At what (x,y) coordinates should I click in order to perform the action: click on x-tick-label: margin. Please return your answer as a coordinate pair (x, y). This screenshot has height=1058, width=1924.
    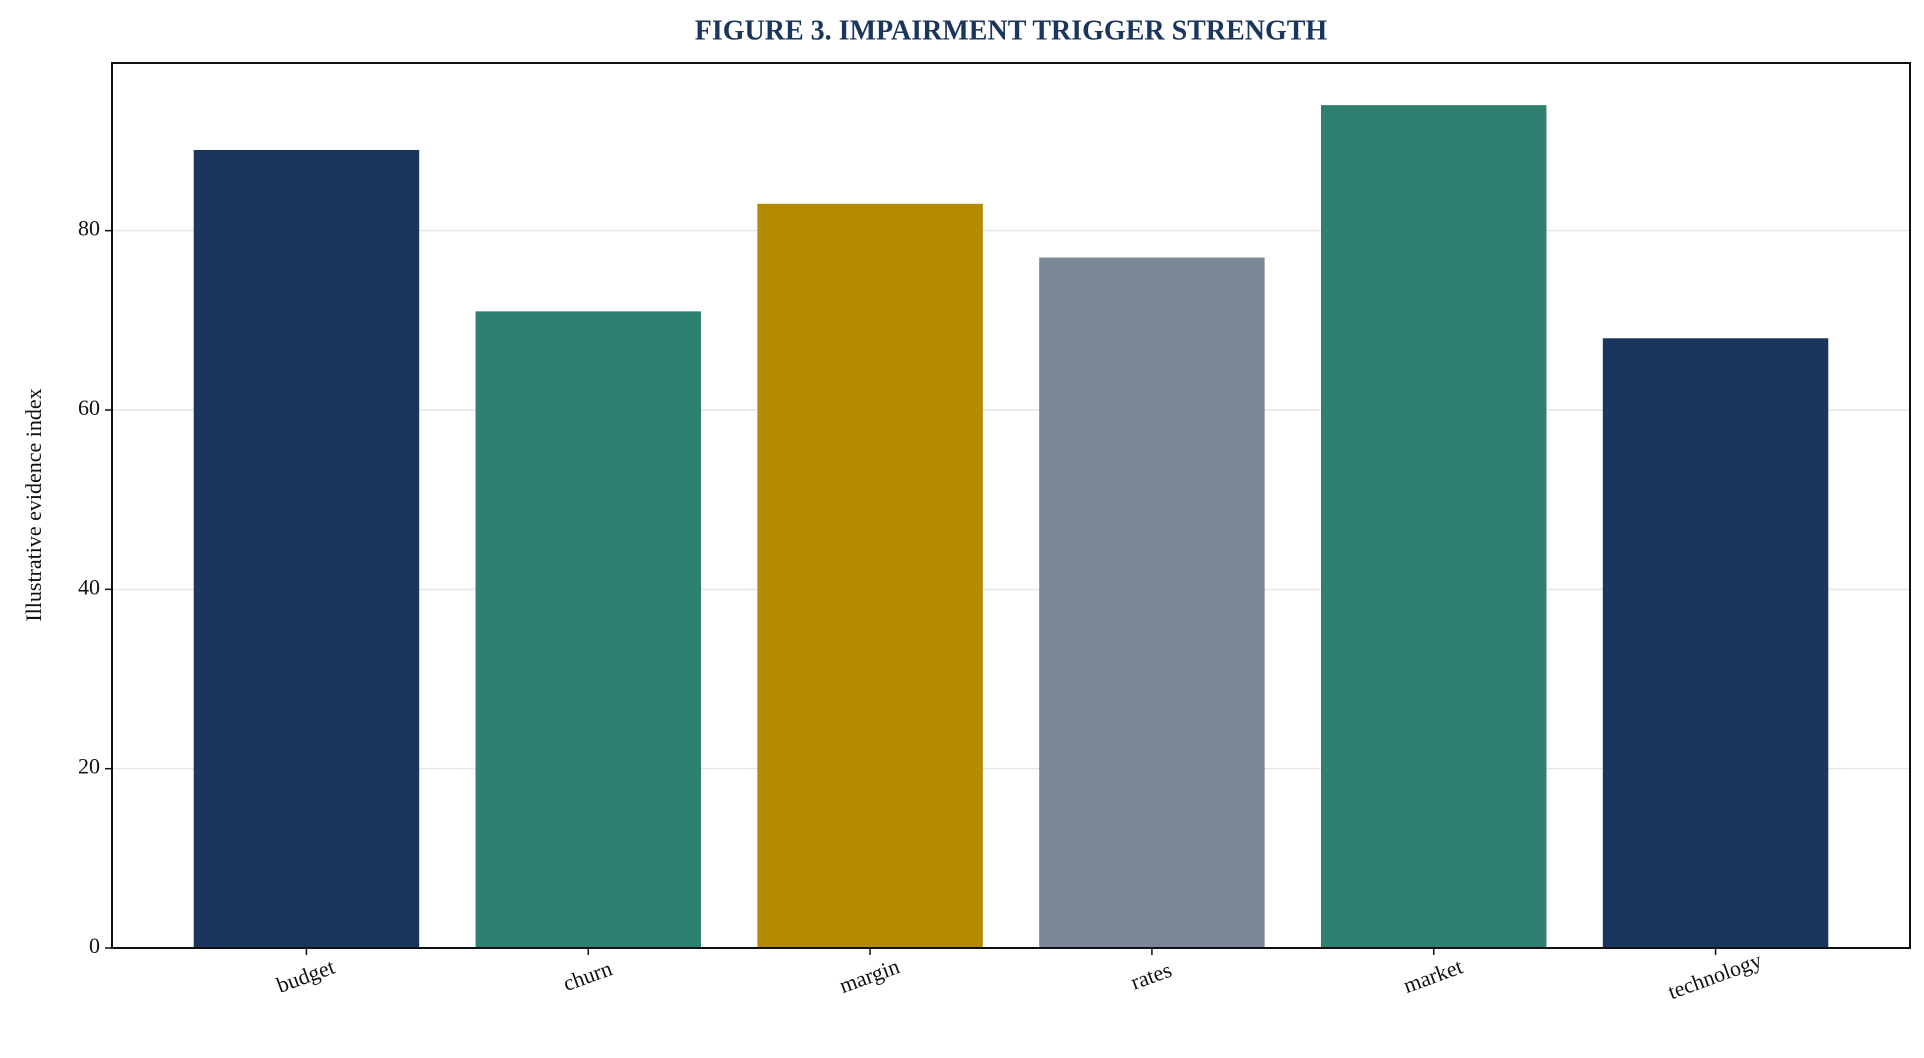
    Looking at the image, I should click on (869, 975).